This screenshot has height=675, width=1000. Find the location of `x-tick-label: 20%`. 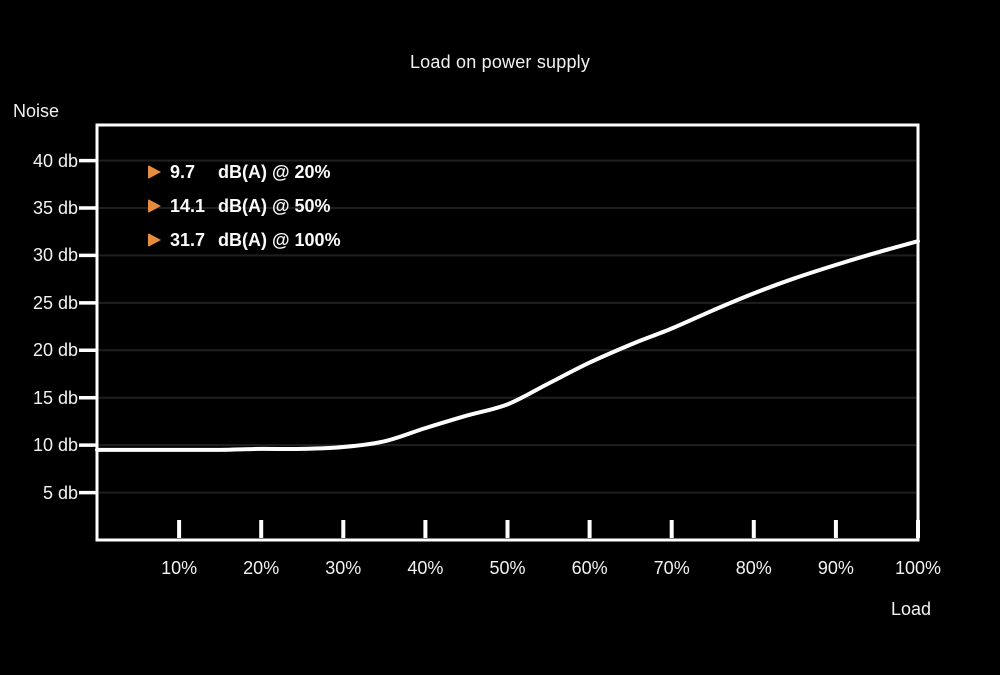

x-tick-label: 20% is located at coordinates (261, 568).